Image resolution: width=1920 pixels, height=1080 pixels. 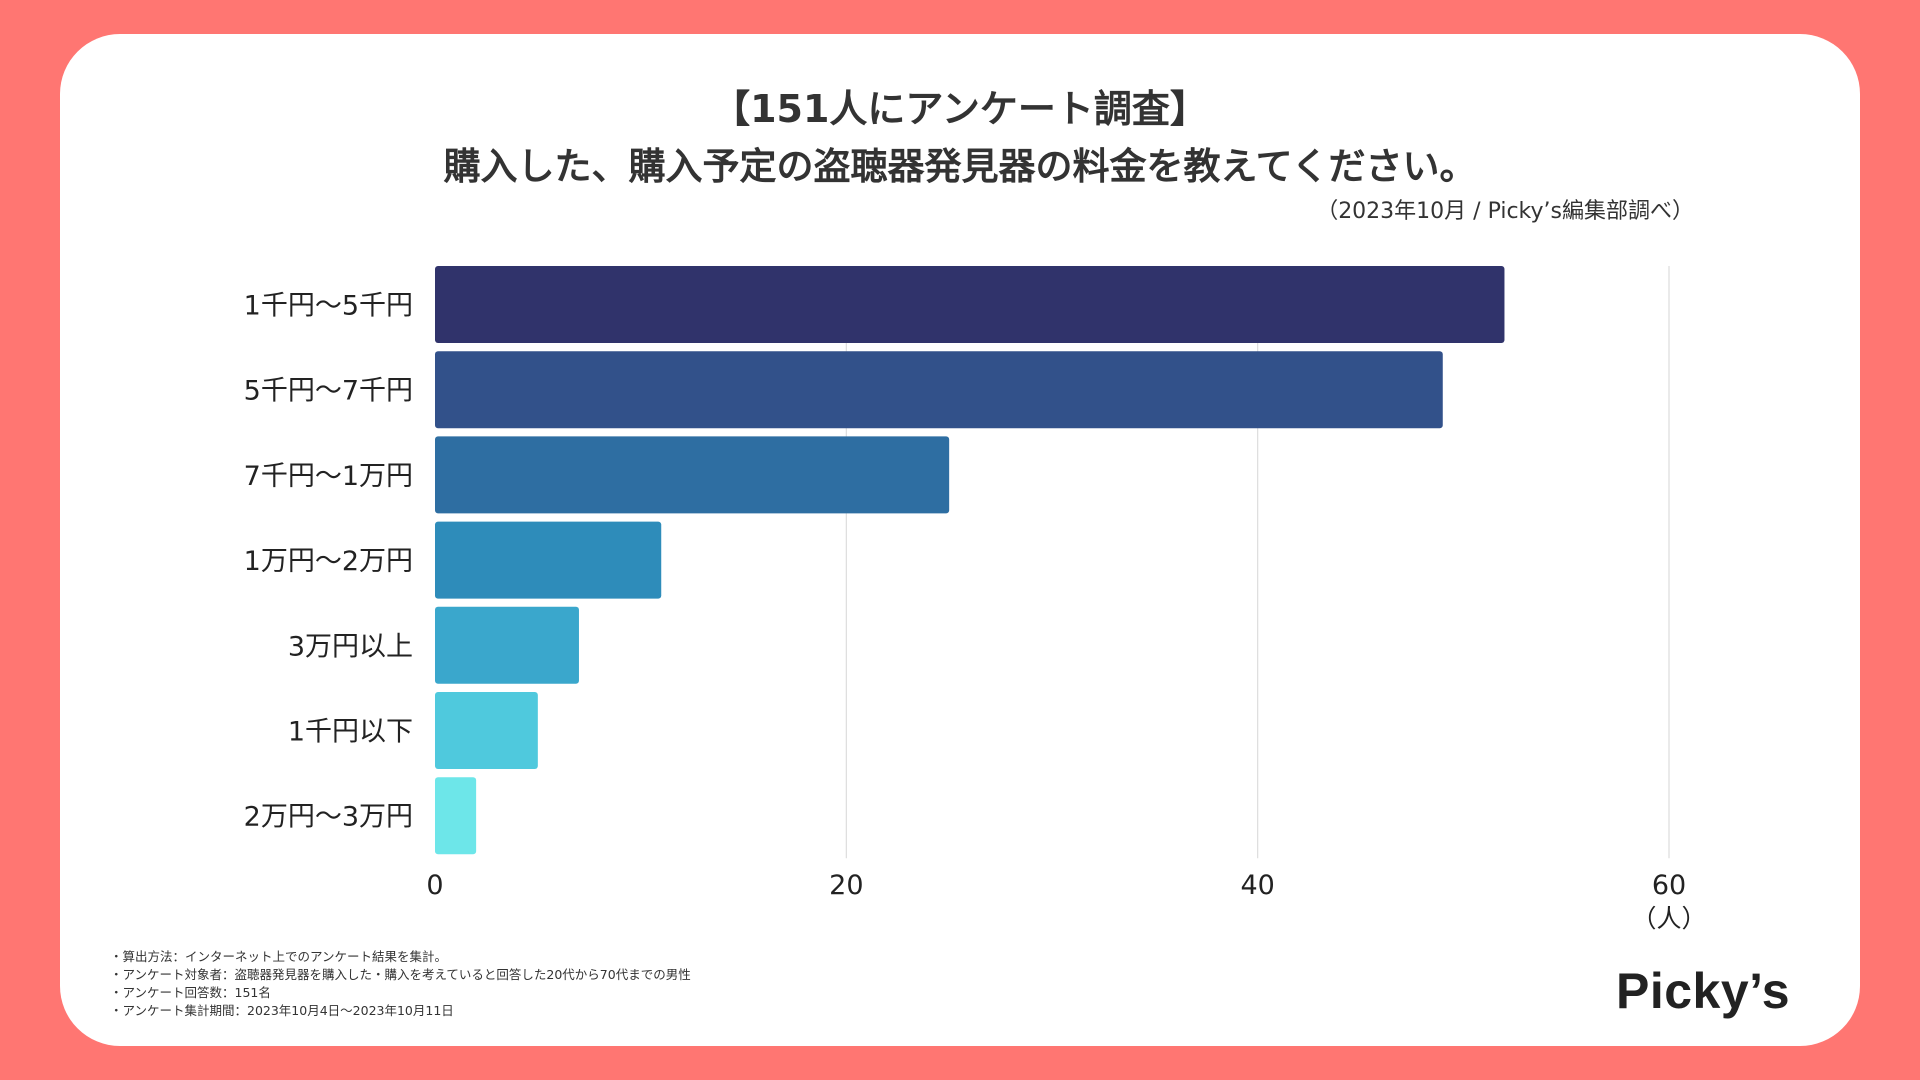 What do you see at coordinates (960, 109) in the screenshot?
I see `chart-title-line1: 【151人にアンケート調査】` at bounding box center [960, 109].